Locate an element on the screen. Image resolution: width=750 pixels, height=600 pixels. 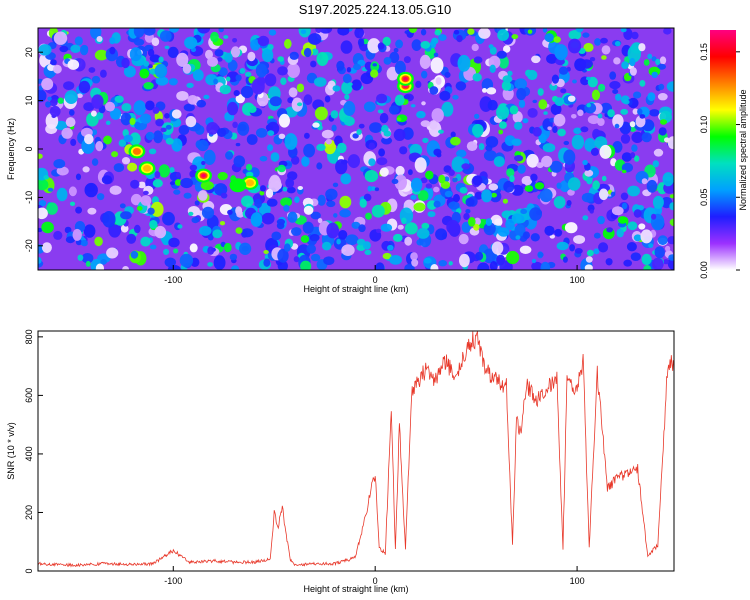
line-y-tick-label: 200 is located at coordinates (29, 512).